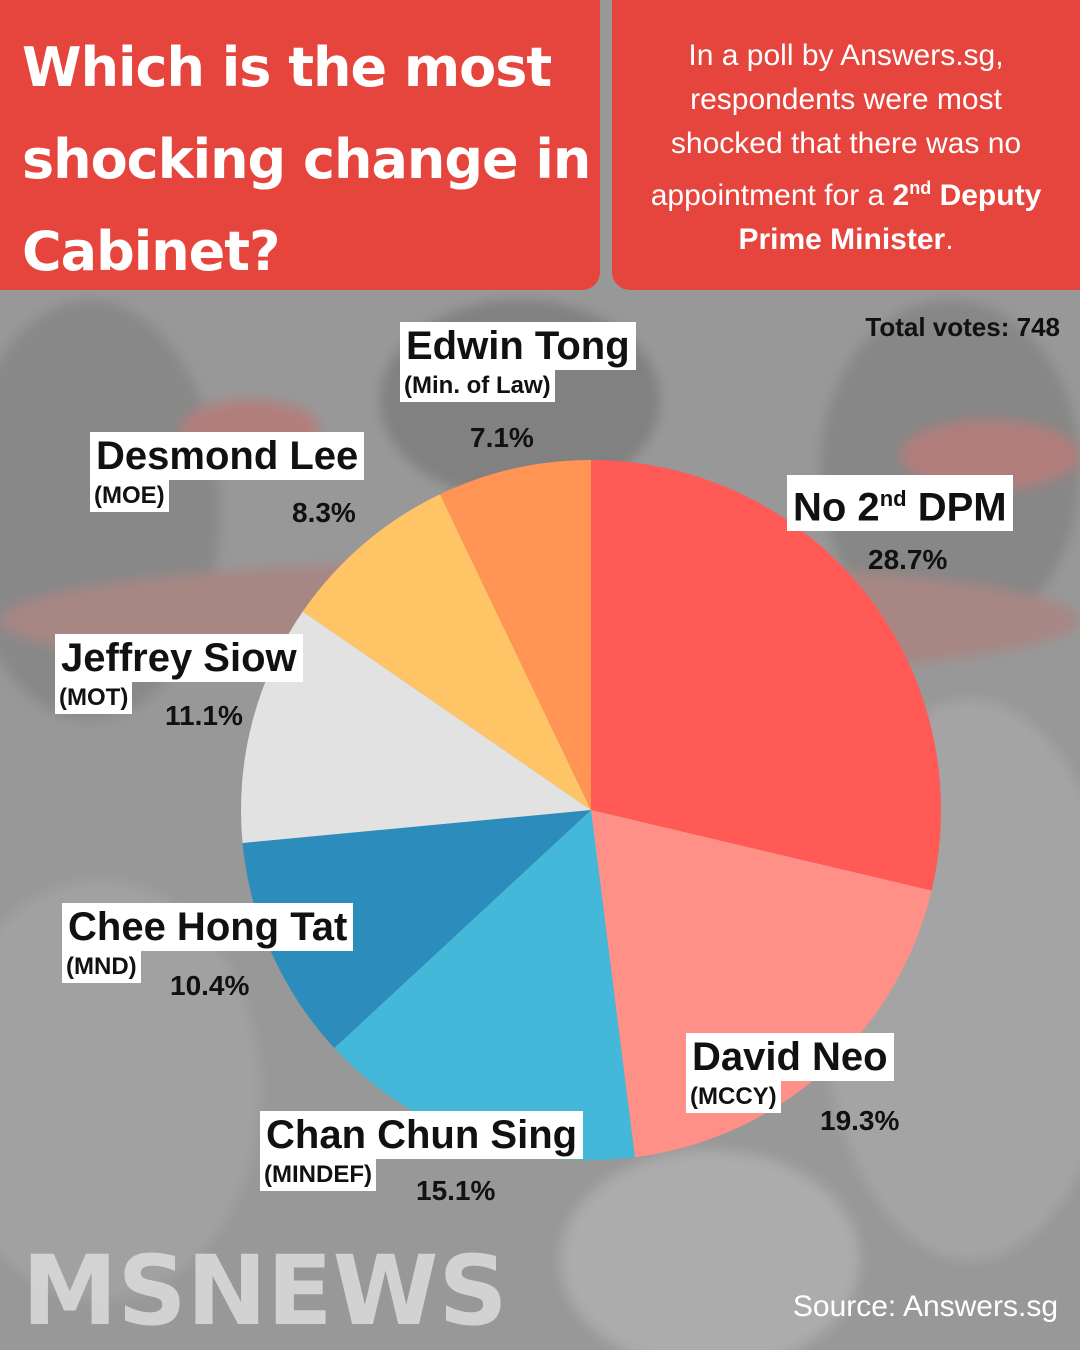  I want to click on slice-label-no-2nd-dpm: No 2nd DPM, so click(900, 503).